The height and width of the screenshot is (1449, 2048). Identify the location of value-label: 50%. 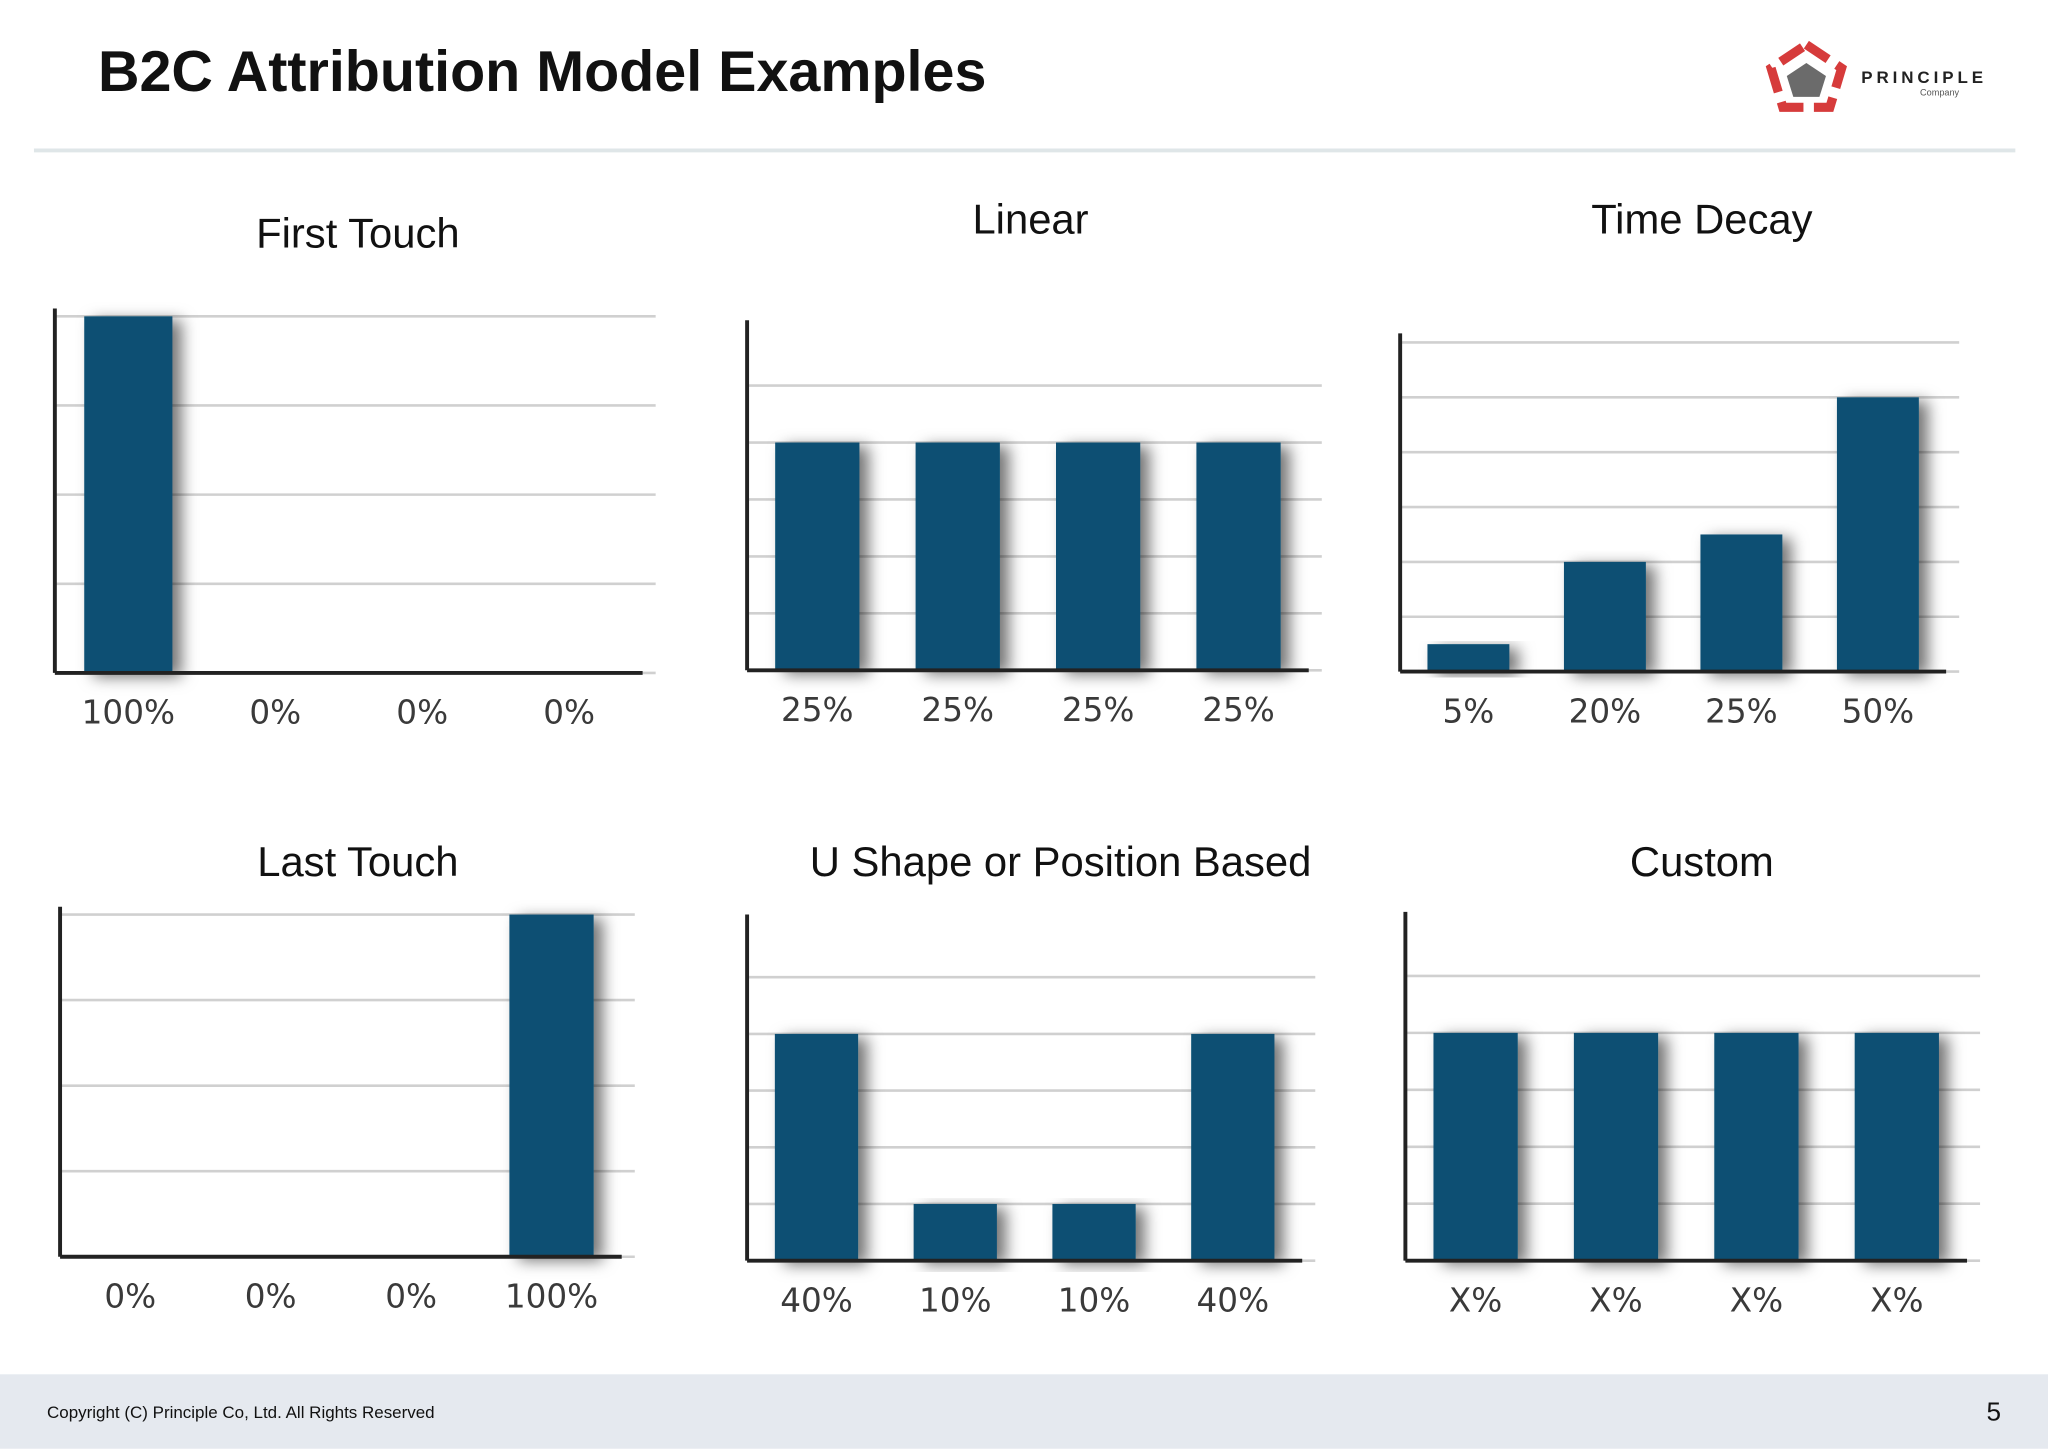
(1878, 711).